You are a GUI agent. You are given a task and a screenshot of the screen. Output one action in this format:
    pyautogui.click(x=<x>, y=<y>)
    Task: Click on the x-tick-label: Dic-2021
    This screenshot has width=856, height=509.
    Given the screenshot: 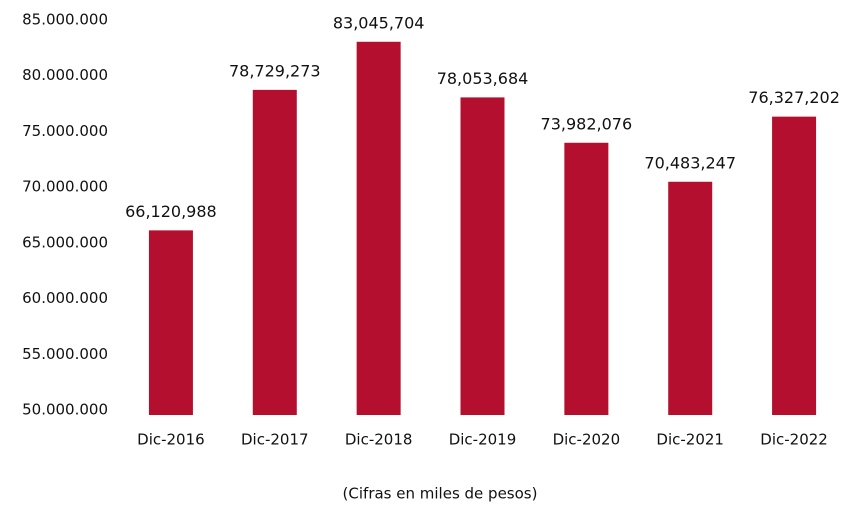 What is the action you would take?
    pyautogui.click(x=690, y=440)
    